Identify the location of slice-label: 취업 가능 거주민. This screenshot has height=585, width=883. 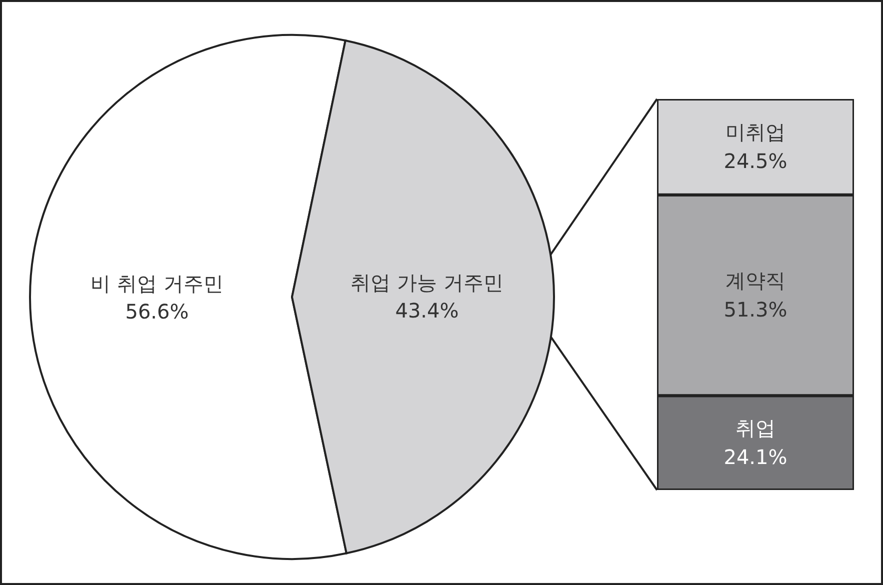
(427, 282).